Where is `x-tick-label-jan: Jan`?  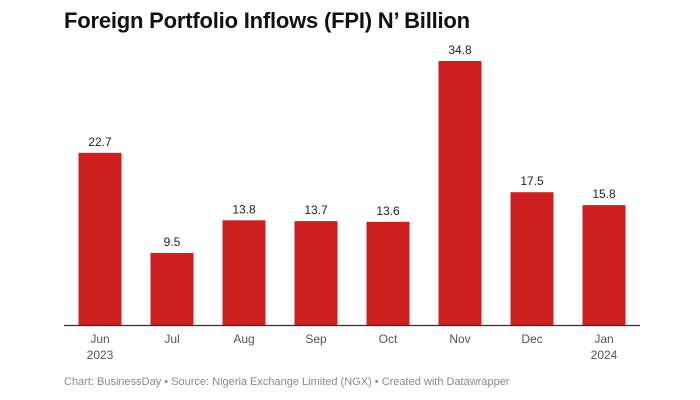
x-tick-label-jan: Jan is located at coordinates (603, 339).